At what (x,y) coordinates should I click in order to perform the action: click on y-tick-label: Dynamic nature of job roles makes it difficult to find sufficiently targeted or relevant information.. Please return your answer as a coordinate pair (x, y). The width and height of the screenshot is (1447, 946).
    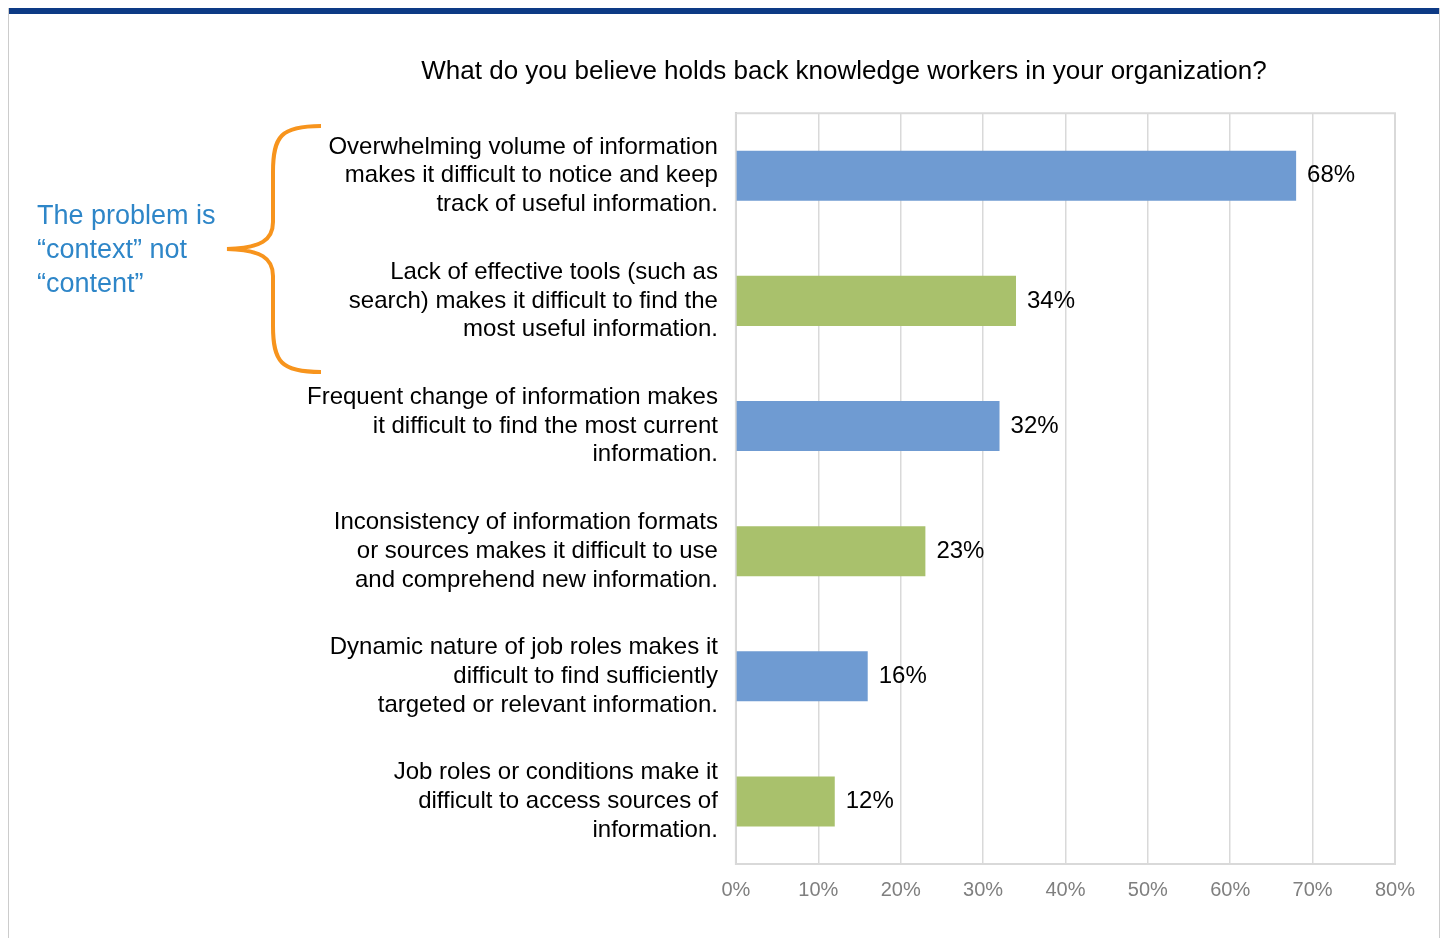
    Looking at the image, I should click on (524, 674).